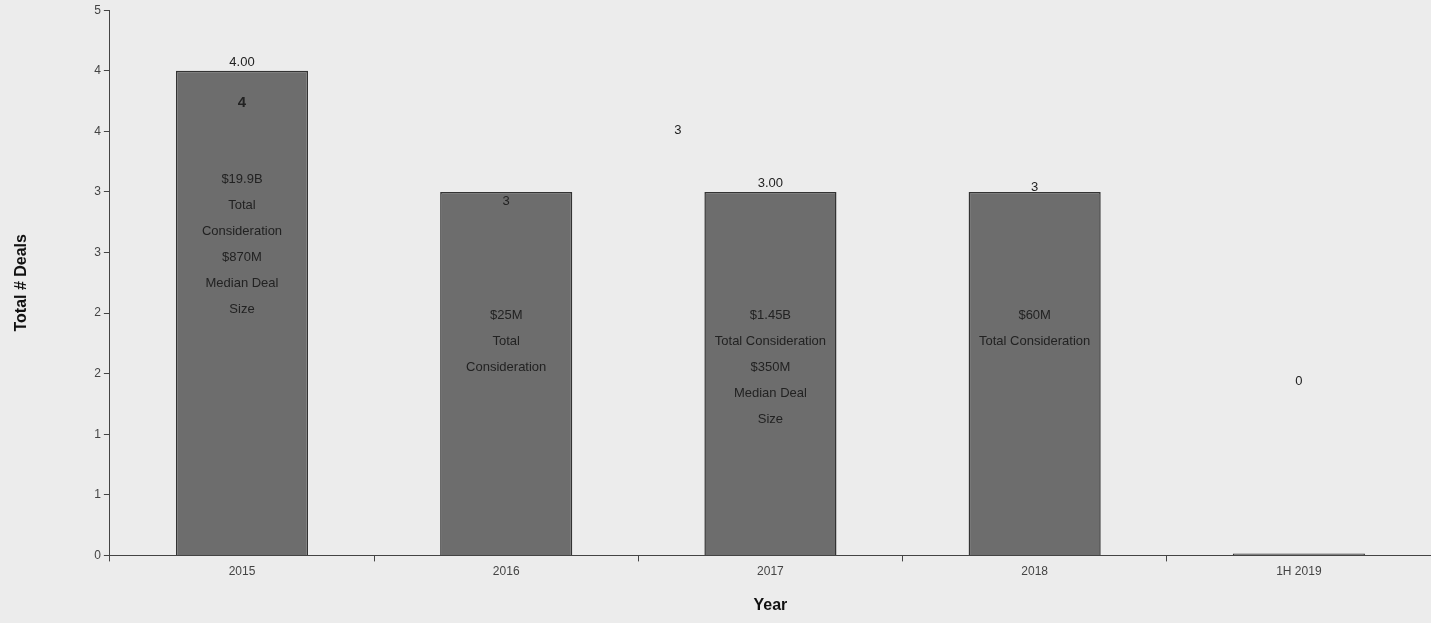 The width and height of the screenshot is (1431, 623). Describe the element at coordinates (98, 9) in the screenshot. I see `y-tick-label: 5` at that location.